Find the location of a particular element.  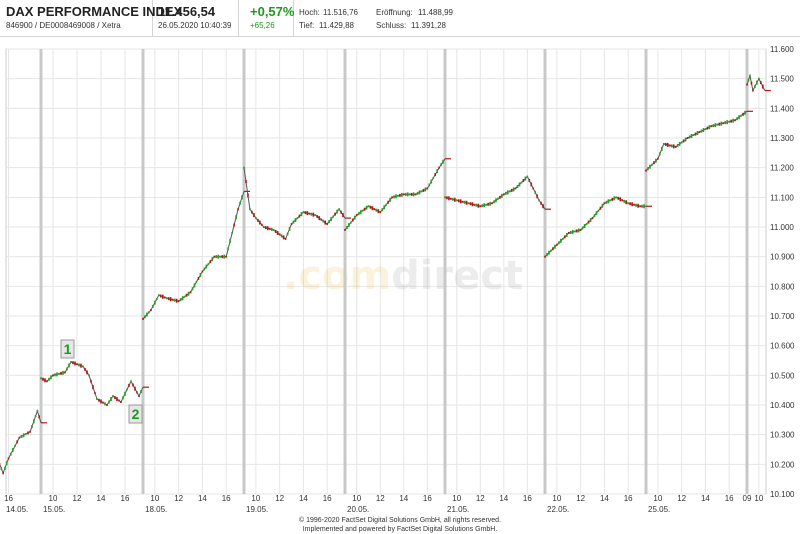

y-tick-label: 10.300 is located at coordinates (782, 435).